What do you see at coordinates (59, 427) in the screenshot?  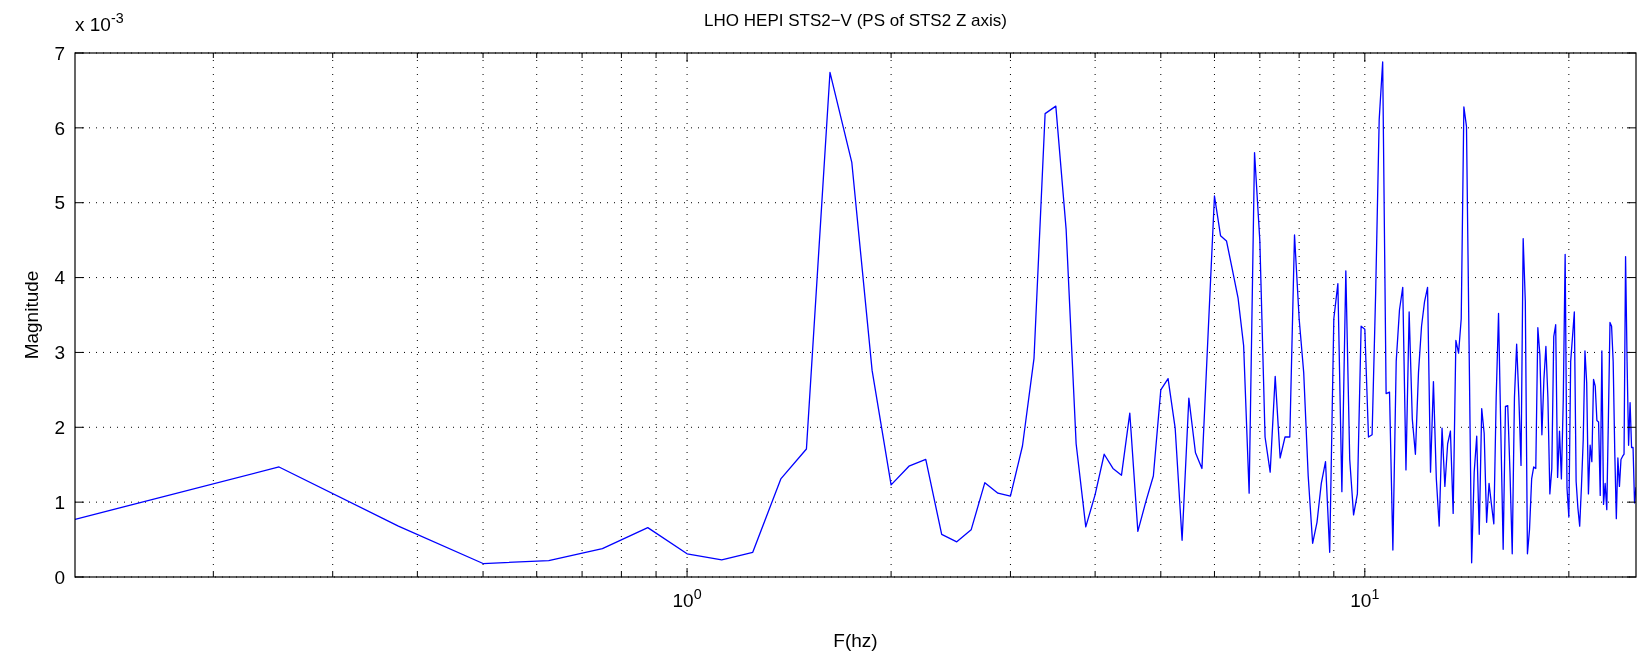 I see `y-tick-label: 2` at bounding box center [59, 427].